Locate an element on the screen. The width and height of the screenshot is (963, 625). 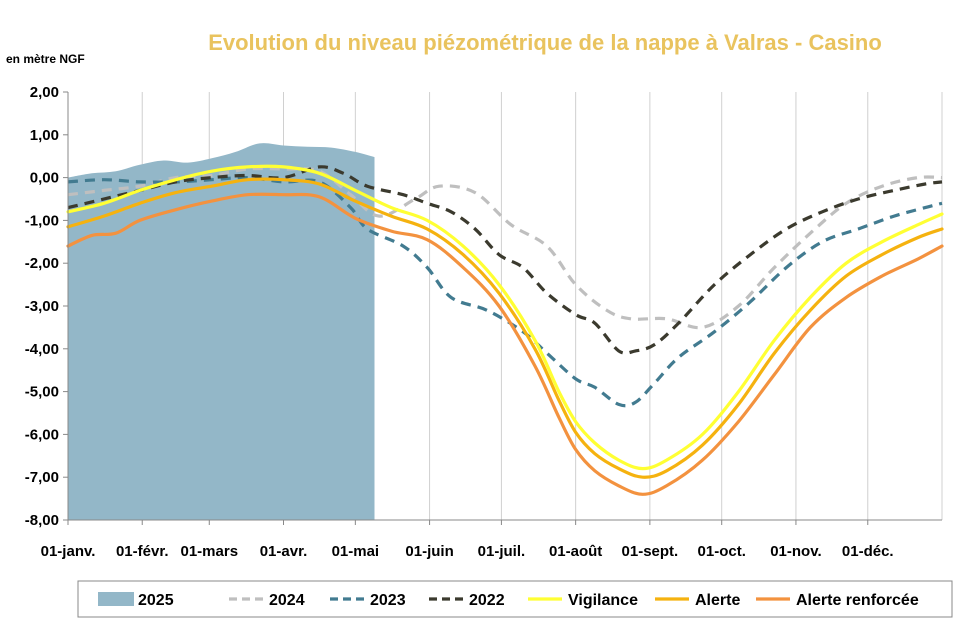
x-tick-label-6: 01-juil. is located at coordinates (502, 551).